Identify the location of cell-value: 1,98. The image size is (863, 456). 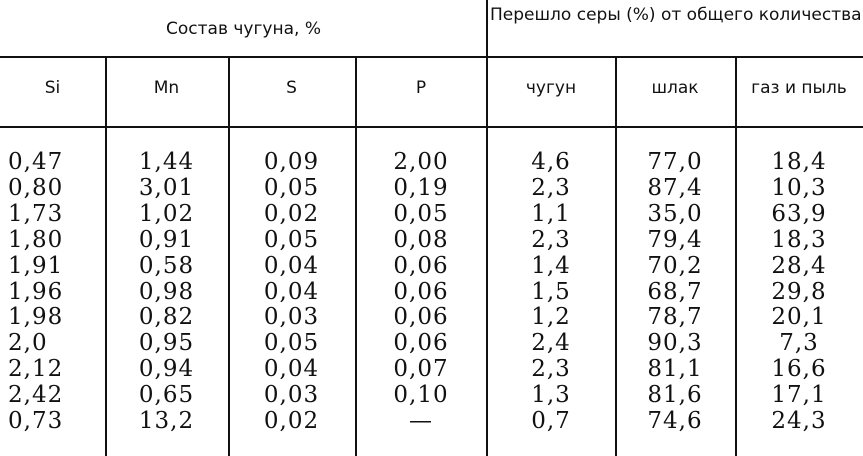
(36, 317).